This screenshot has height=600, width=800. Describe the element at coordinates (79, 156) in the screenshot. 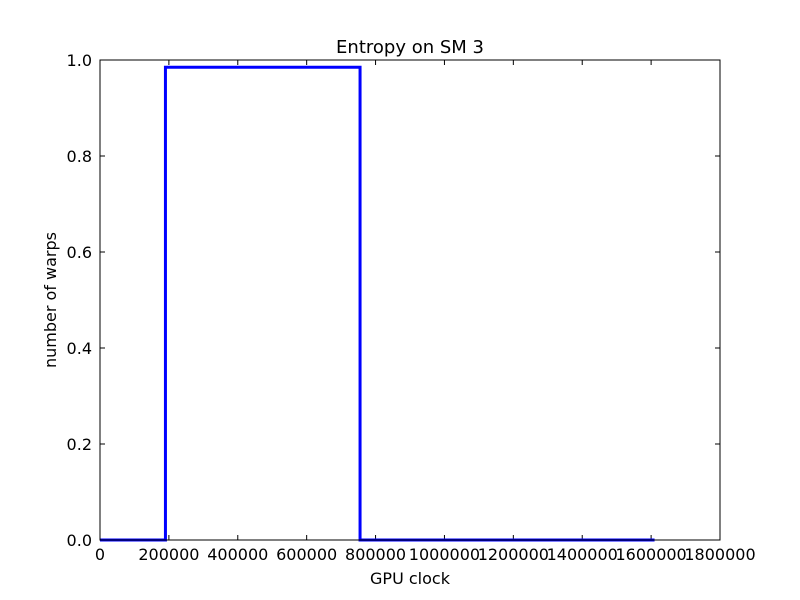

I see `y-tick-label: 0.8` at that location.